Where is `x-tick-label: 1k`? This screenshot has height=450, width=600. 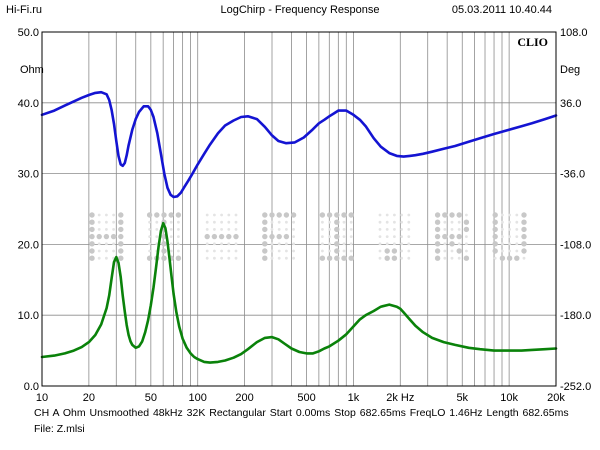
x-tick-label: 1k is located at coordinates (354, 398).